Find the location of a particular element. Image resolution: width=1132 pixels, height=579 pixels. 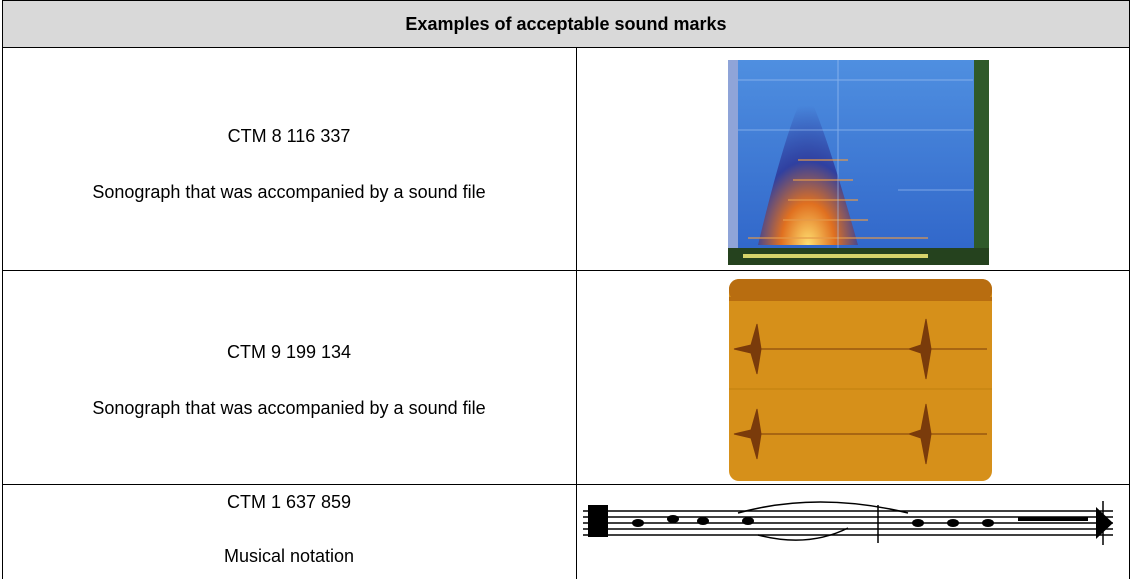

mark-id: CTM 8 116 337 is located at coordinates (289, 136).